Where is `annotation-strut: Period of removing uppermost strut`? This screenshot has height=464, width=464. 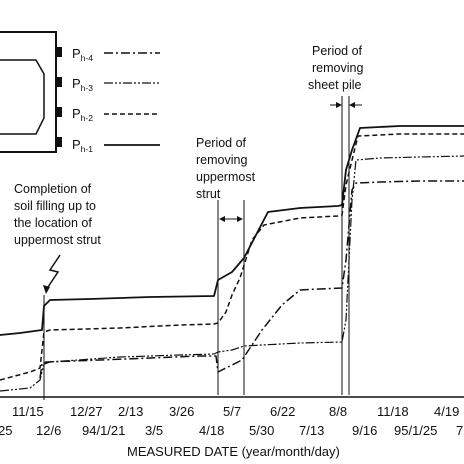 annotation-strut: Period of removing uppermost strut is located at coordinates (226, 265).